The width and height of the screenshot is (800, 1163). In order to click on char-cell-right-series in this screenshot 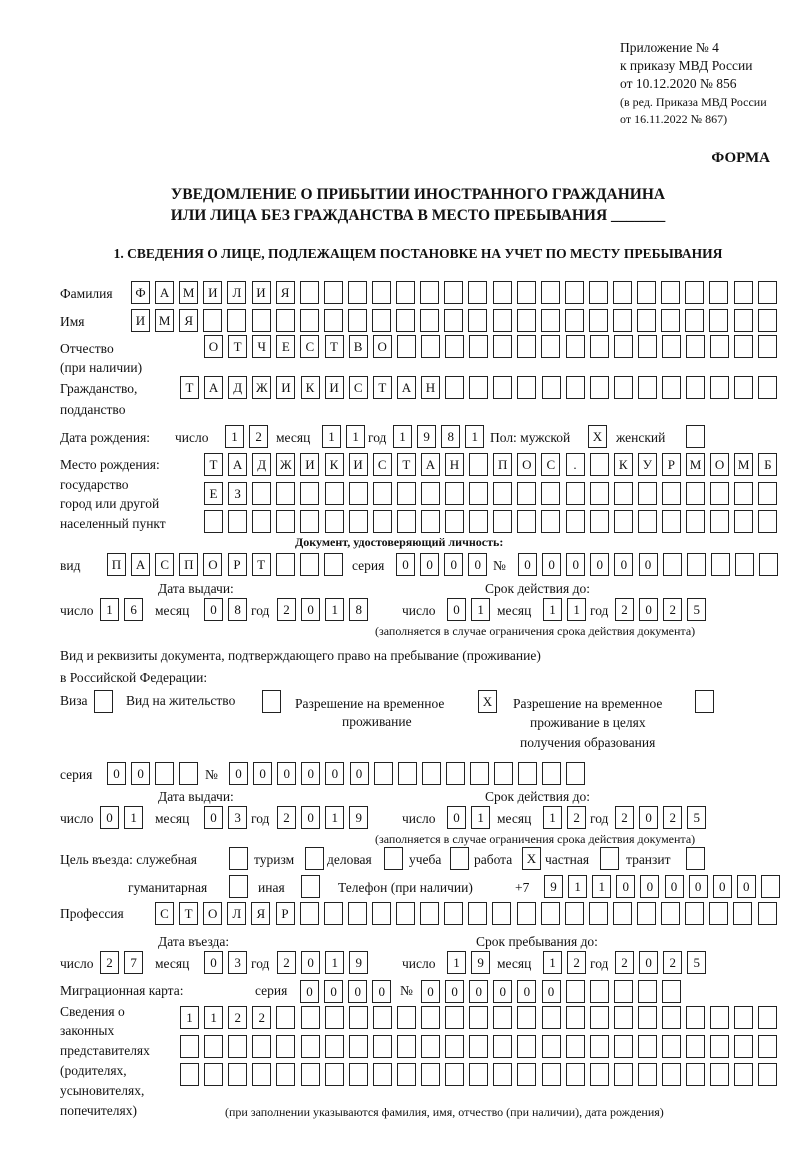, I will do `click(189, 773)`.